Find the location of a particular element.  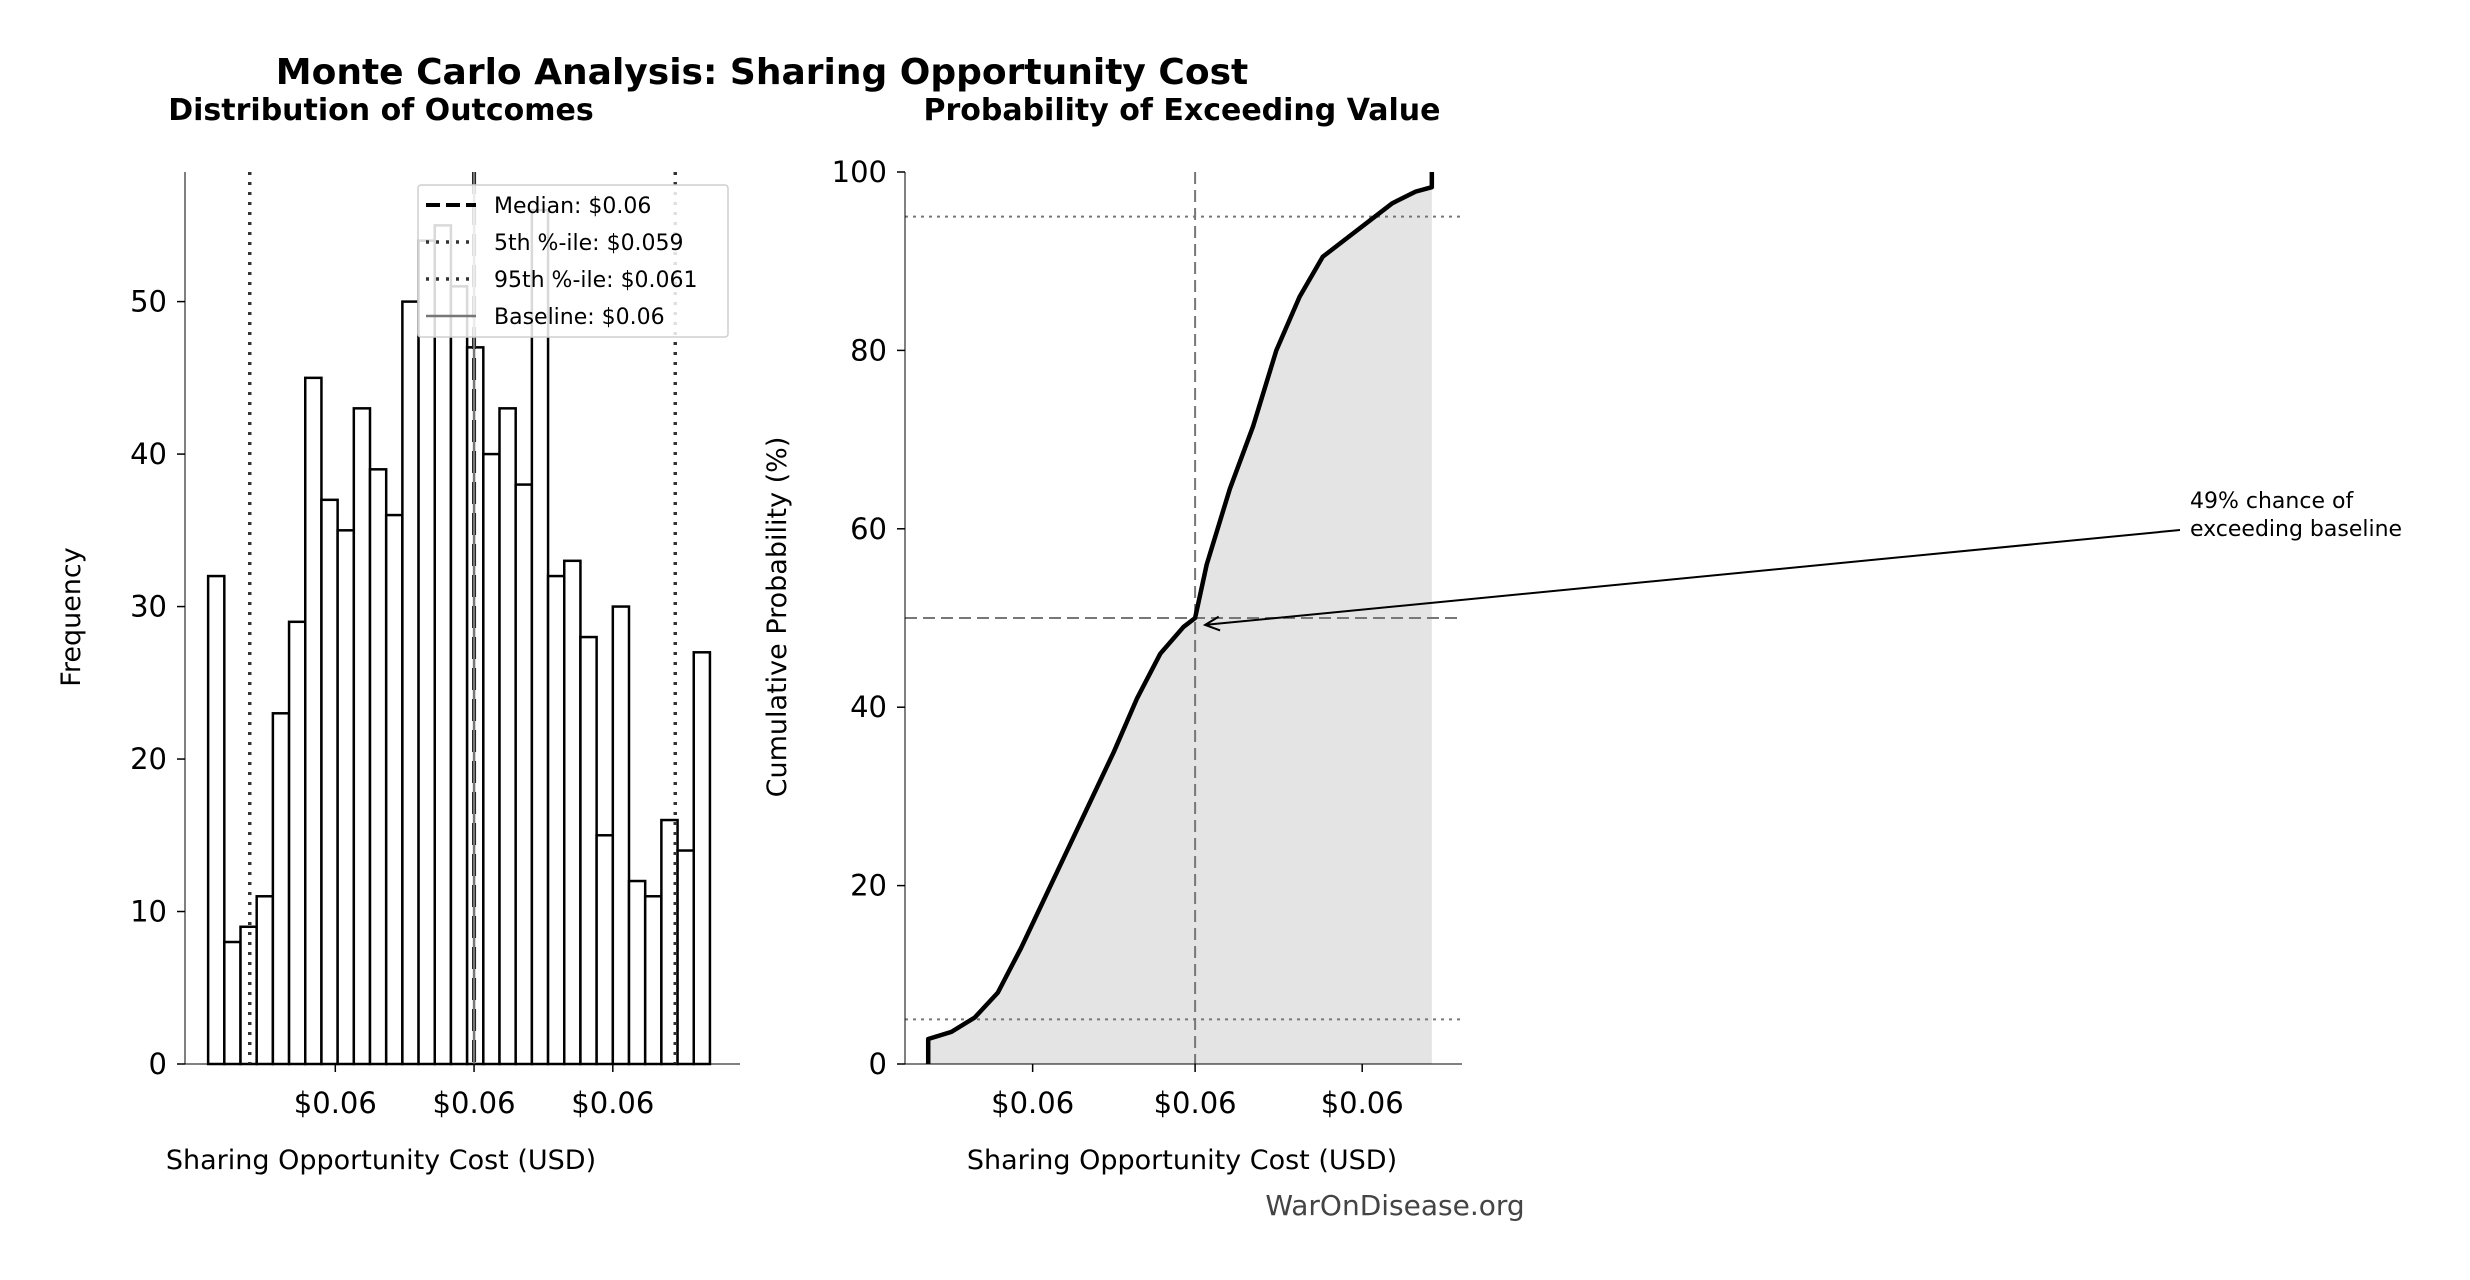

annotation-text: exceeding baseline is located at coordinates (2296, 529).